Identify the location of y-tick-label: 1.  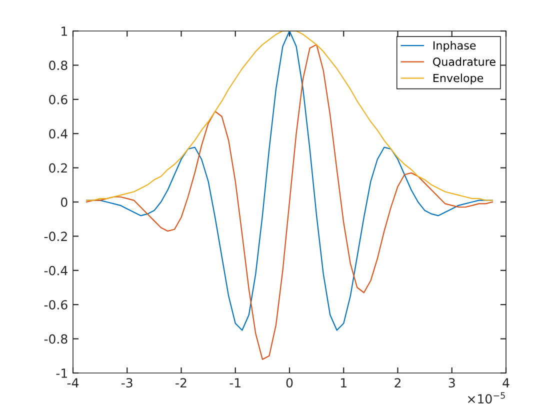
(64, 31).